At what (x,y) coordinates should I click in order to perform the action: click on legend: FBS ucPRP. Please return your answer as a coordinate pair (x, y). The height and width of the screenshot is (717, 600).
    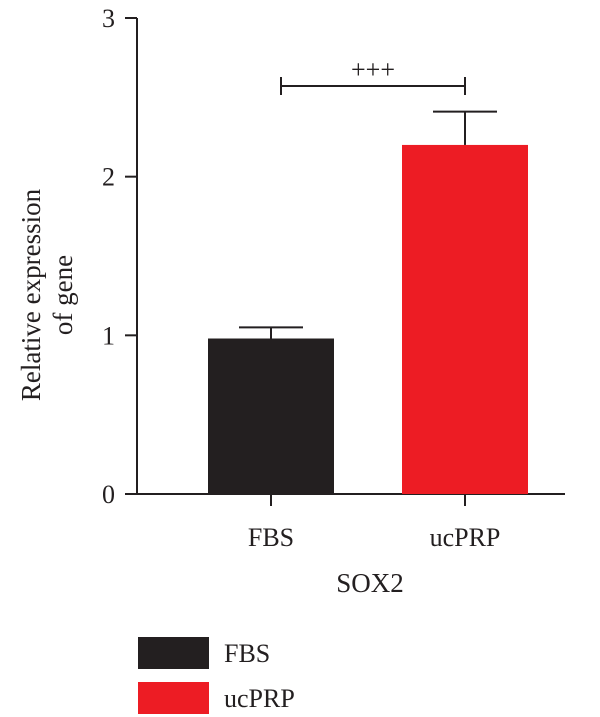
    Looking at the image, I should click on (216, 675).